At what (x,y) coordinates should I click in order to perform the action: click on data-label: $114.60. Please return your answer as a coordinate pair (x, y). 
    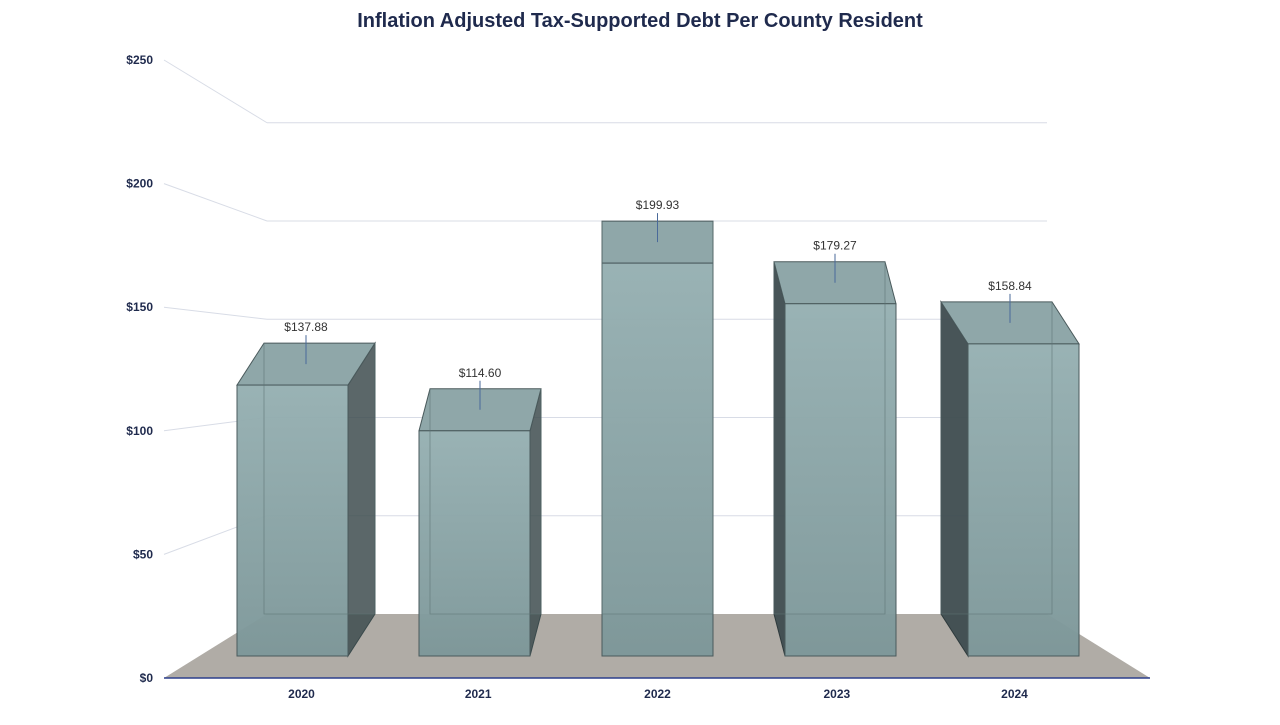
    Looking at the image, I should click on (480, 373).